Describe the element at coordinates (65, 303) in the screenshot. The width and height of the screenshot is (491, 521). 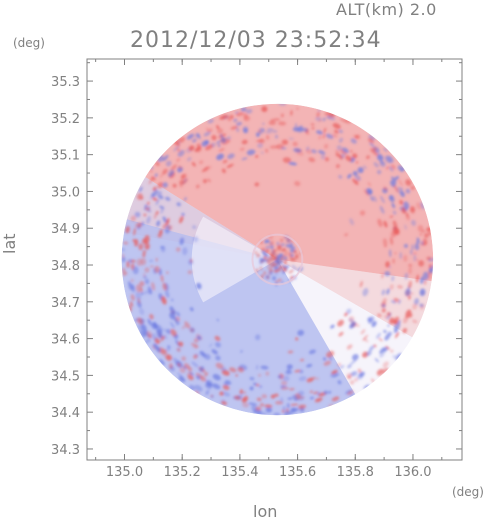
I see `y-tick-label: 34.7` at that location.